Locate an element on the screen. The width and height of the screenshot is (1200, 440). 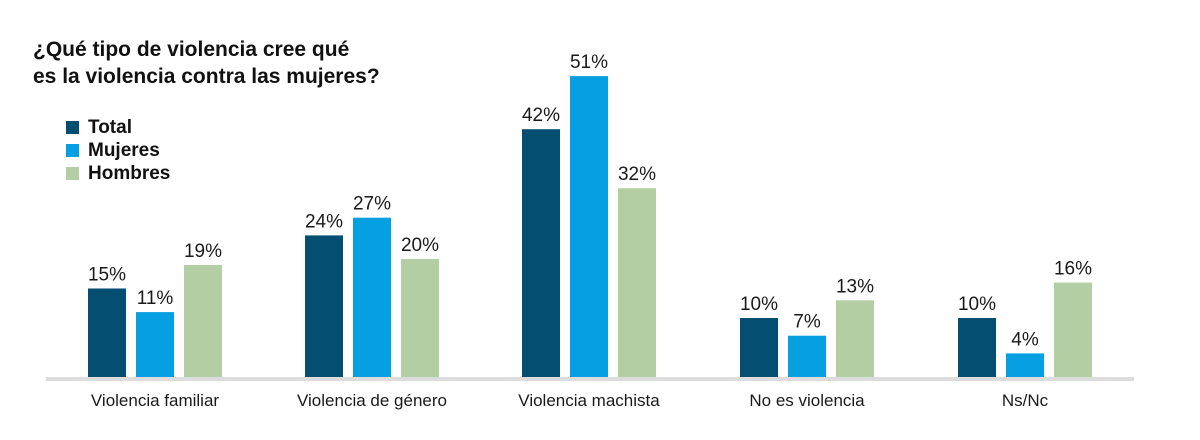
category-label-2: Violencia machista is located at coordinates (589, 400).